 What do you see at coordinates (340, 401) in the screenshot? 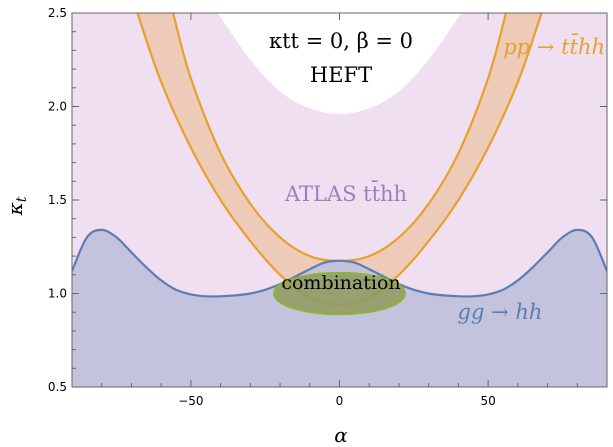
I see `x-tick-label: 0` at bounding box center [340, 401].